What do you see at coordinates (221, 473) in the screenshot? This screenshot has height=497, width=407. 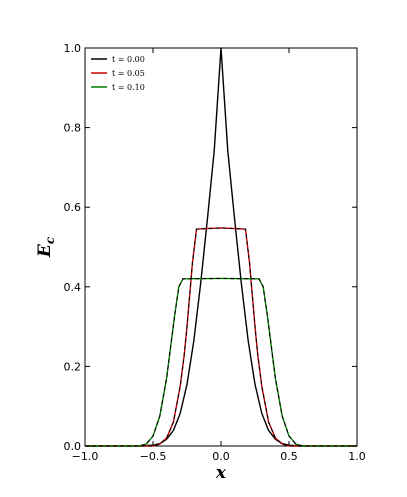 I see `x-axis-label: x` at bounding box center [221, 473].